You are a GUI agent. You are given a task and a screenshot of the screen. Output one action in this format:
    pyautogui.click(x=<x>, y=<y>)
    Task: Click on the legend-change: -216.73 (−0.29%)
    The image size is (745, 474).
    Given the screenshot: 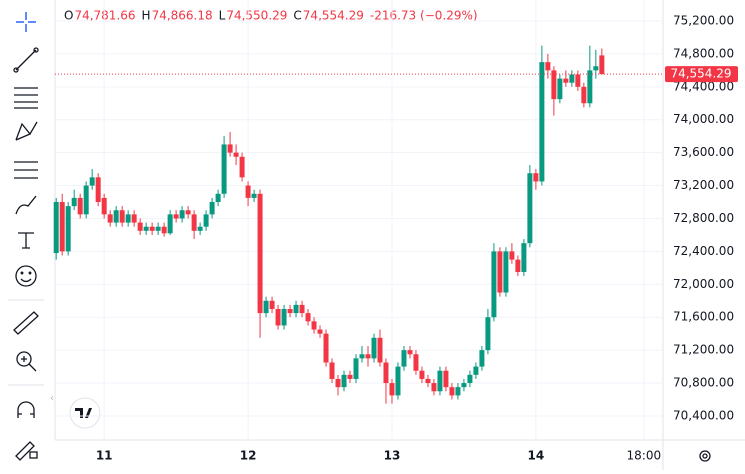 What is the action you would take?
    pyautogui.click(x=424, y=16)
    